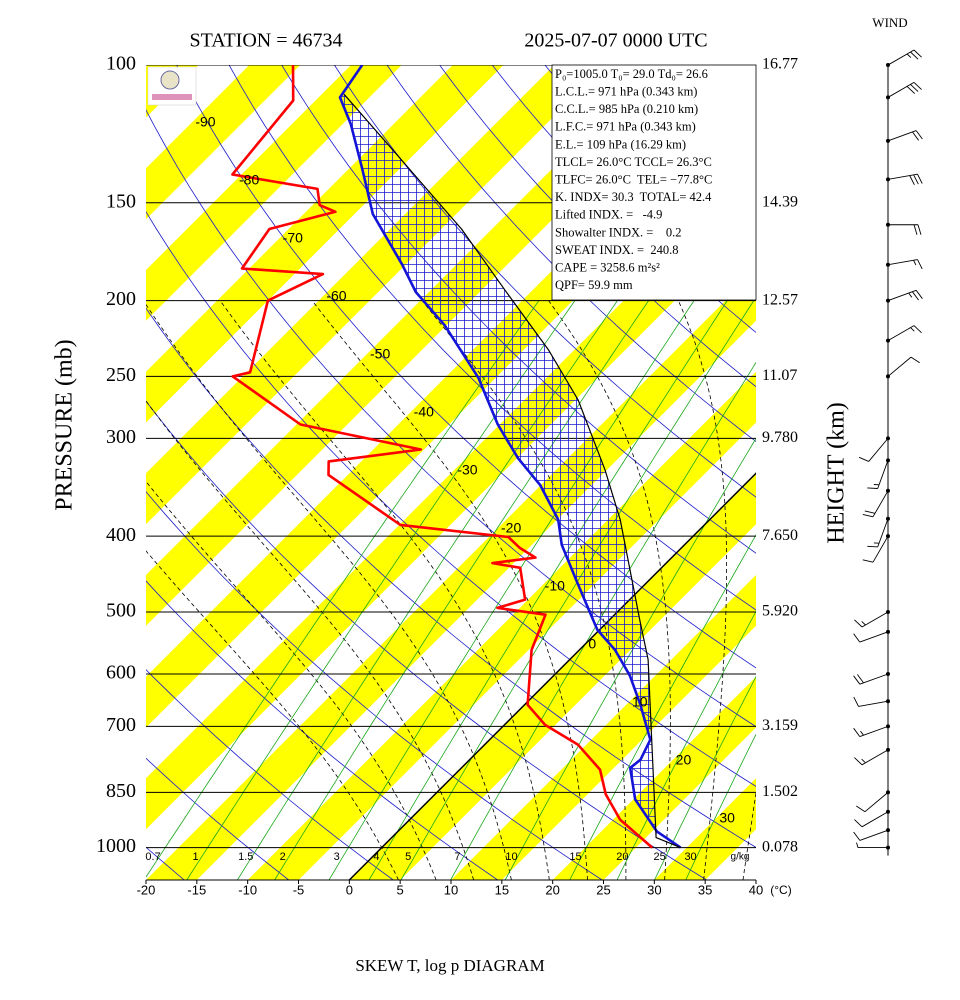 The height and width of the screenshot is (1000, 960). What do you see at coordinates (594, 285) in the screenshot?
I see `info-line: QPF= 59.9 mm` at bounding box center [594, 285].